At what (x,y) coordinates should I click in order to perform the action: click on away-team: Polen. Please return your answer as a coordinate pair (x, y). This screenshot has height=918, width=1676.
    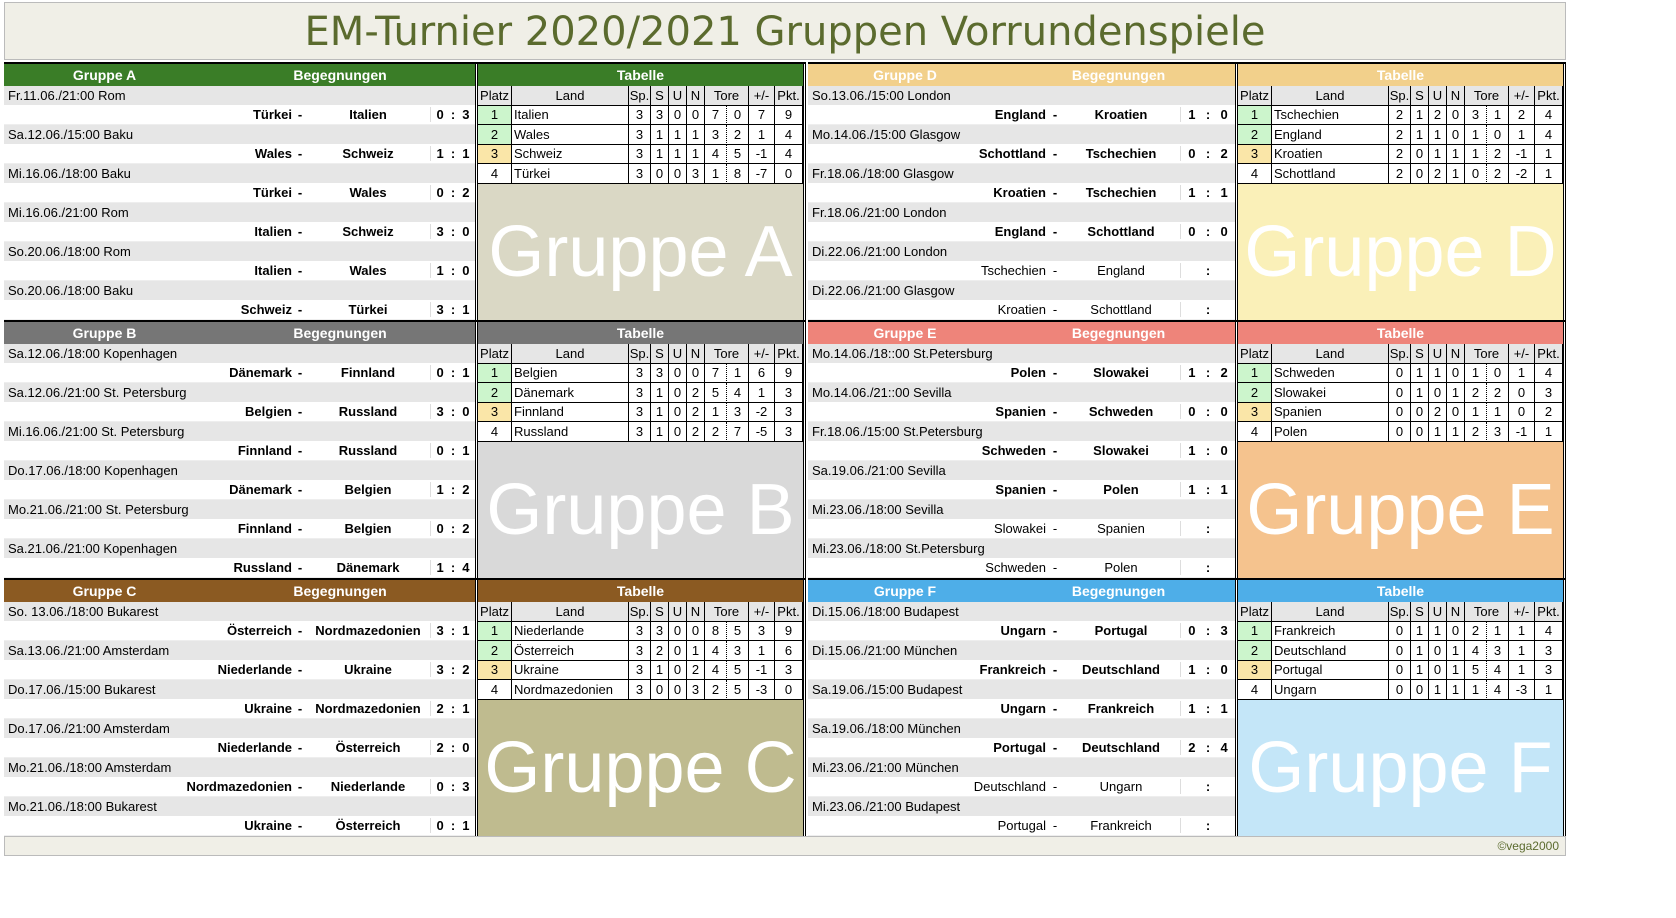
    Looking at the image, I should click on (1121, 568).